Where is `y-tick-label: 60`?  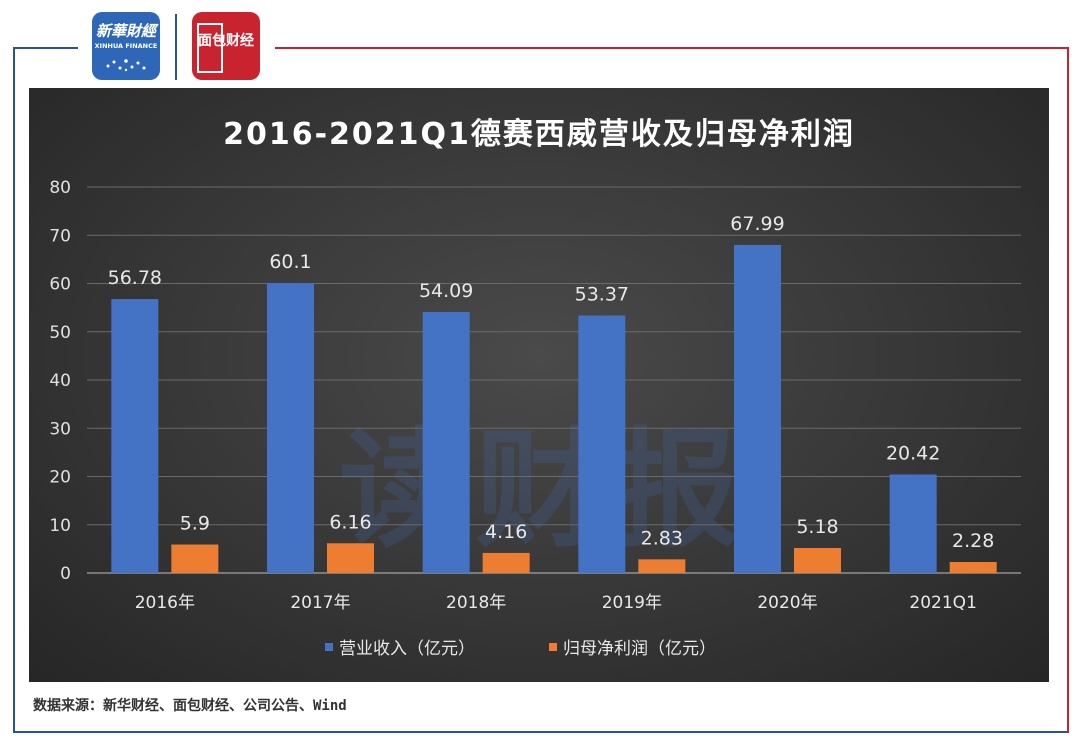
y-tick-label: 60 is located at coordinates (60, 285).